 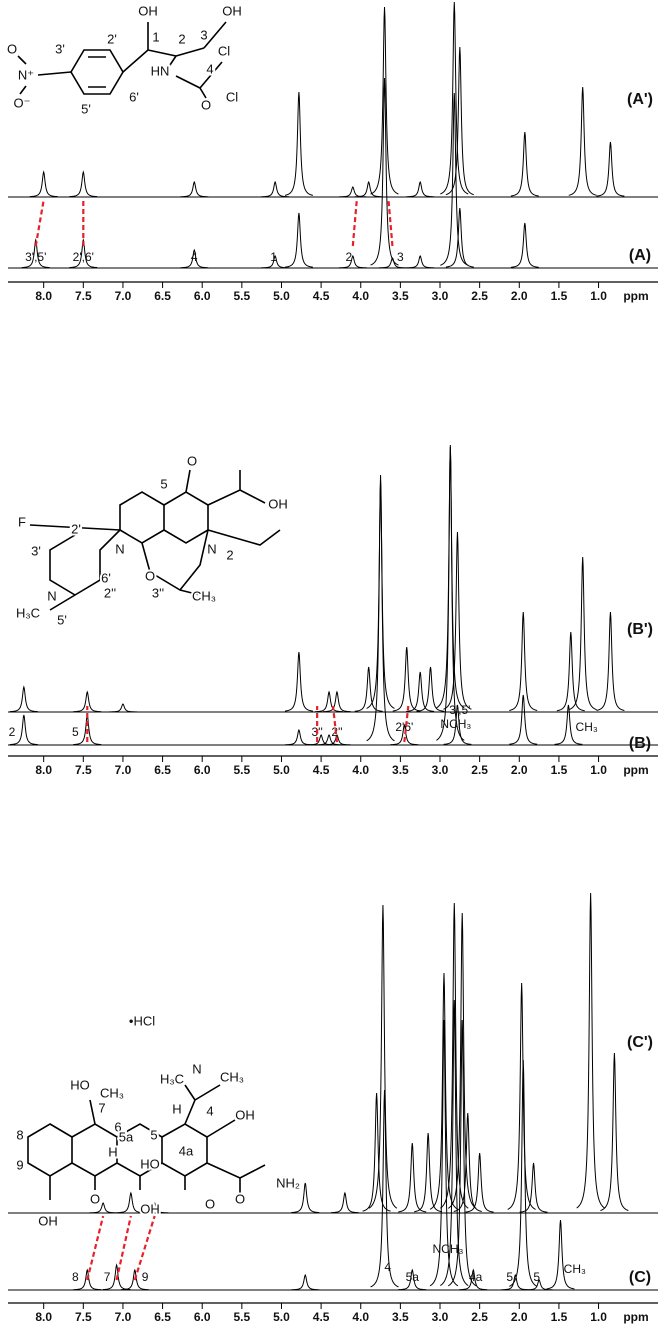 What do you see at coordinates (122, 60) in the screenshot?
I see `structure-a-bonds` at bounding box center [122, 60].